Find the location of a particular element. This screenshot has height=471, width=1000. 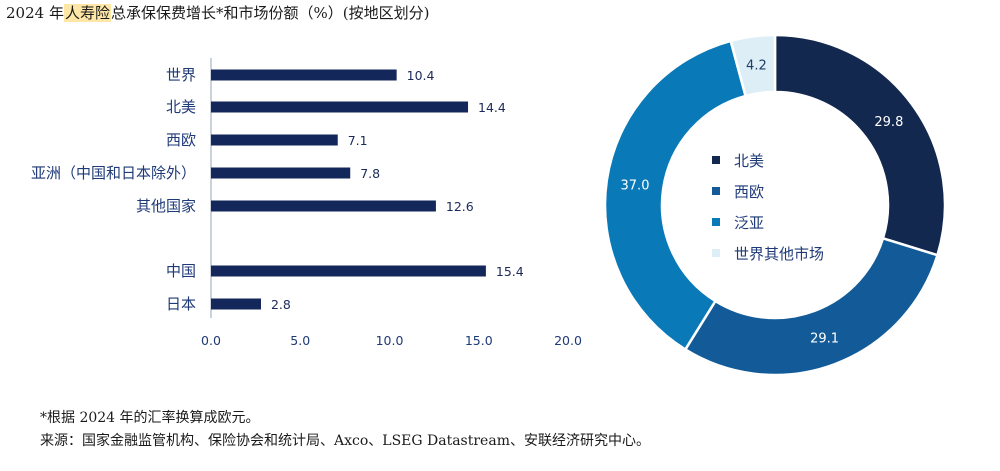

category-label: 亚洲（中国和日本除外） is located at coordinates (113, 173).